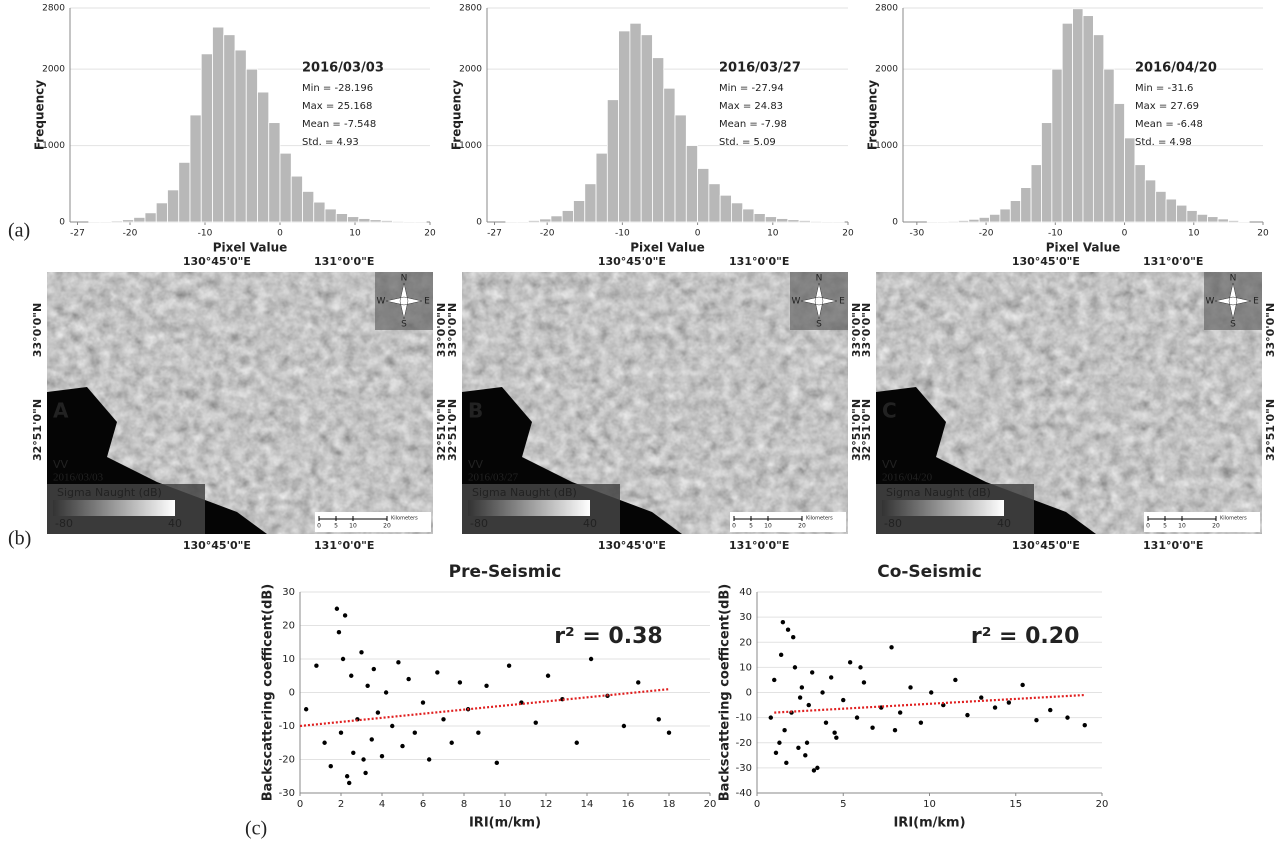 The height and width of the screenshot is (845, 1285). I want to click on compass-star, so click(819, 301).